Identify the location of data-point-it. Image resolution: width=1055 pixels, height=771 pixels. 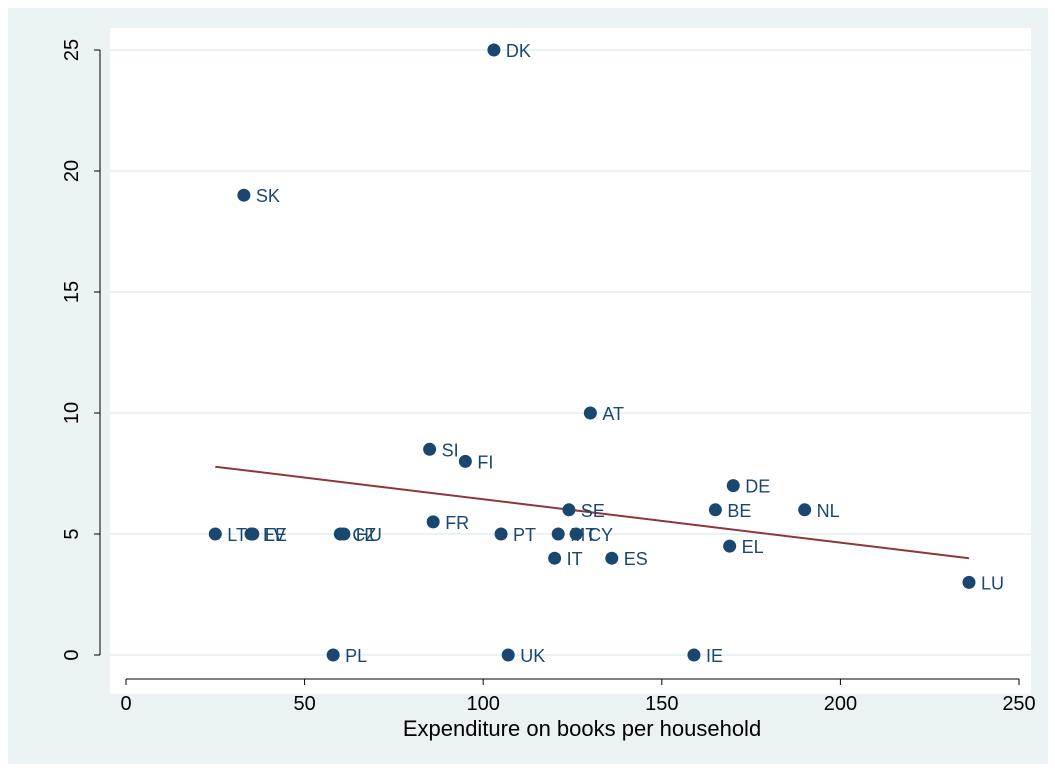
(555, 558).